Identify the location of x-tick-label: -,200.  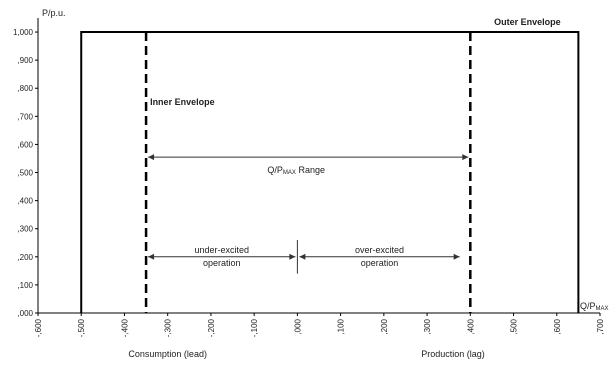
(211, 327).